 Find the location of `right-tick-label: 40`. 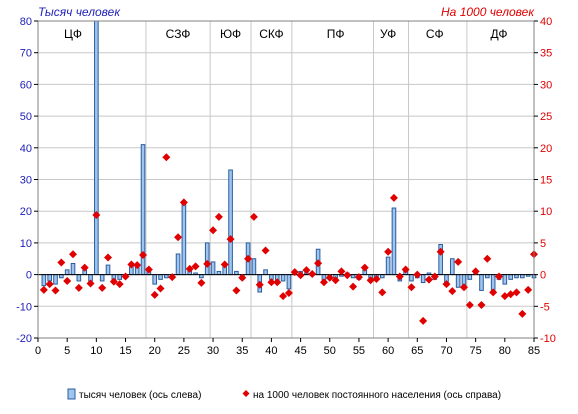

right-tick-label: 40 is located at coordinates (546, 22).